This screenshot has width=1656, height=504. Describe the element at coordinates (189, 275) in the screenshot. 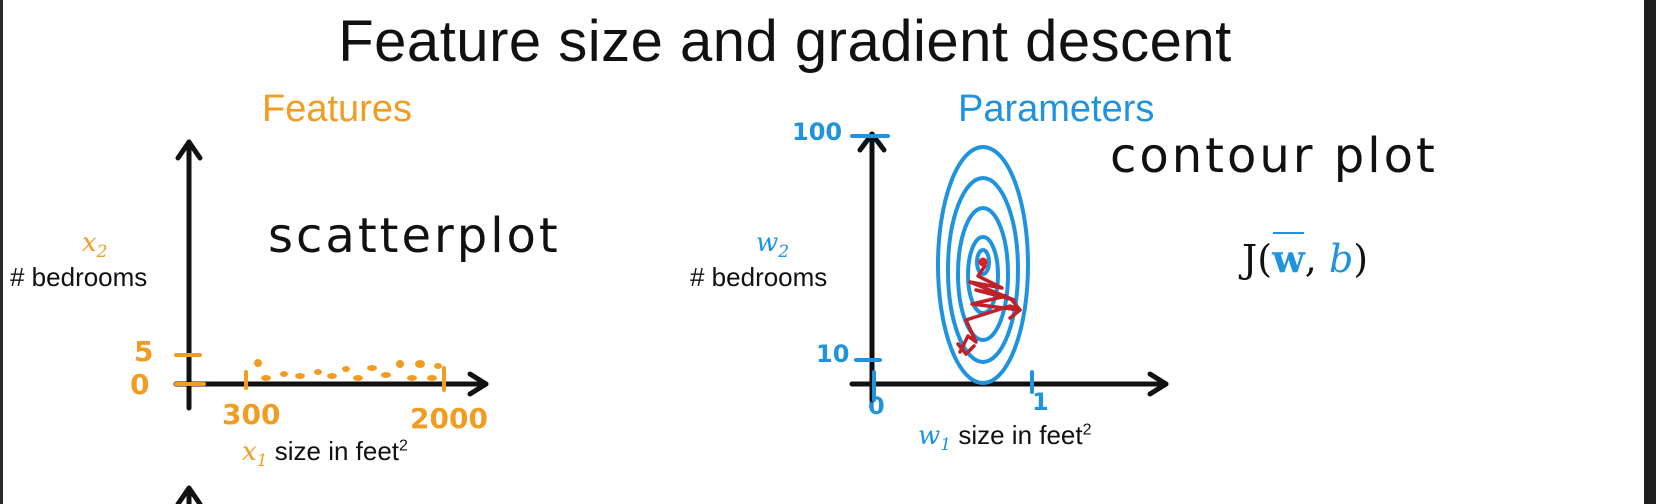

I see `left-y-axis` at that location.